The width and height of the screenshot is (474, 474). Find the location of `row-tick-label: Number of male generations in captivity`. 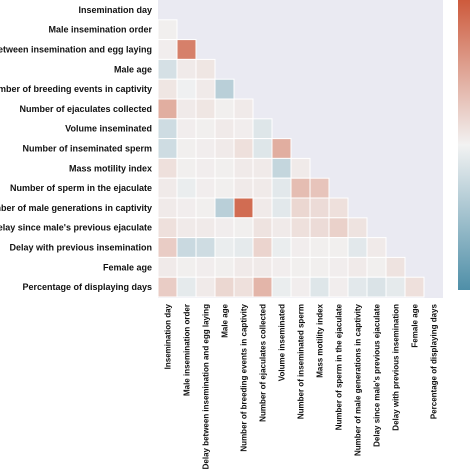

row-tick-label: Number of male generations in captivity is located at coordinates (76, 208).